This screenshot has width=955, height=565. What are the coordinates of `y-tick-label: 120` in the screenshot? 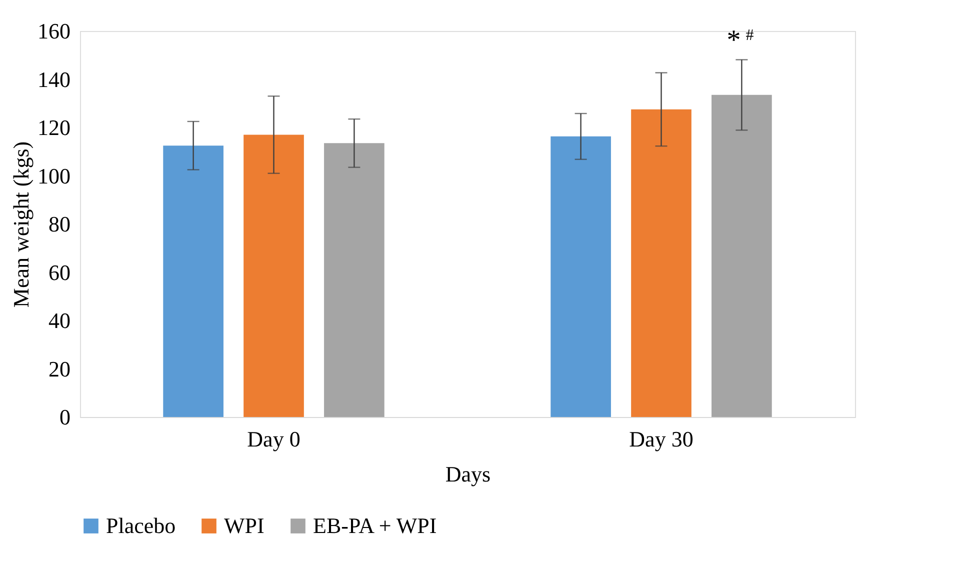 It's located at (54, 127).